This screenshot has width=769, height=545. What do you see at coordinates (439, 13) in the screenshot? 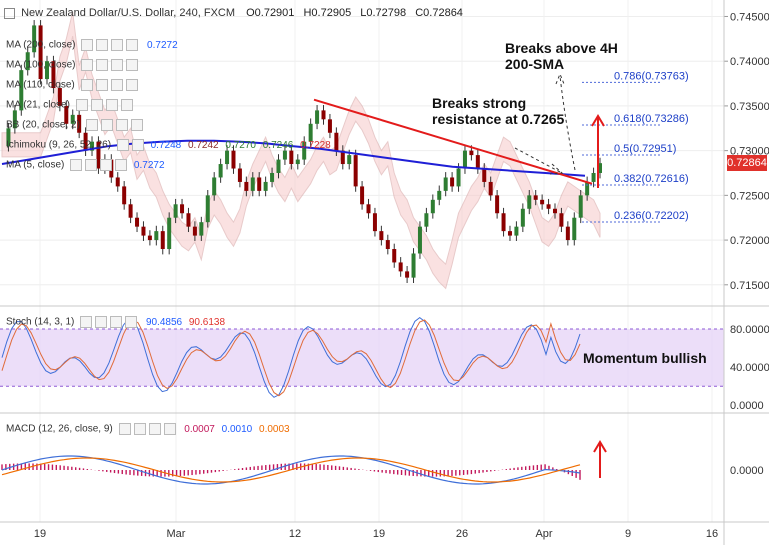
I see `close-value: C0.72864` at bounding box center [439, 13].